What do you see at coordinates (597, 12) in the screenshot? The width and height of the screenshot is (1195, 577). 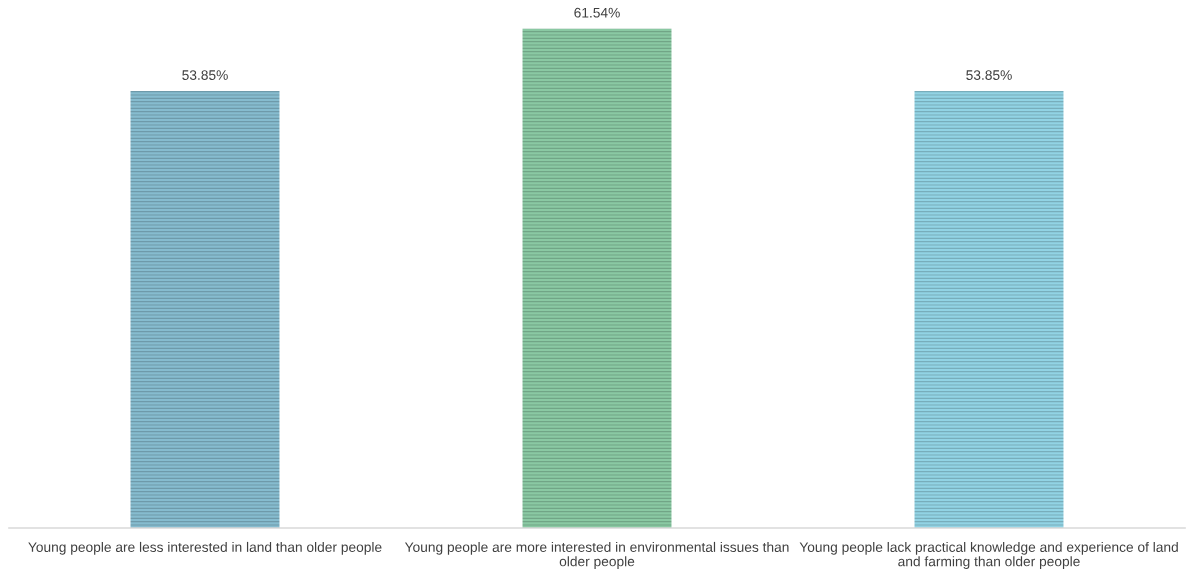 I see `data-label: 61.54%` at bounding box center [597, 12].